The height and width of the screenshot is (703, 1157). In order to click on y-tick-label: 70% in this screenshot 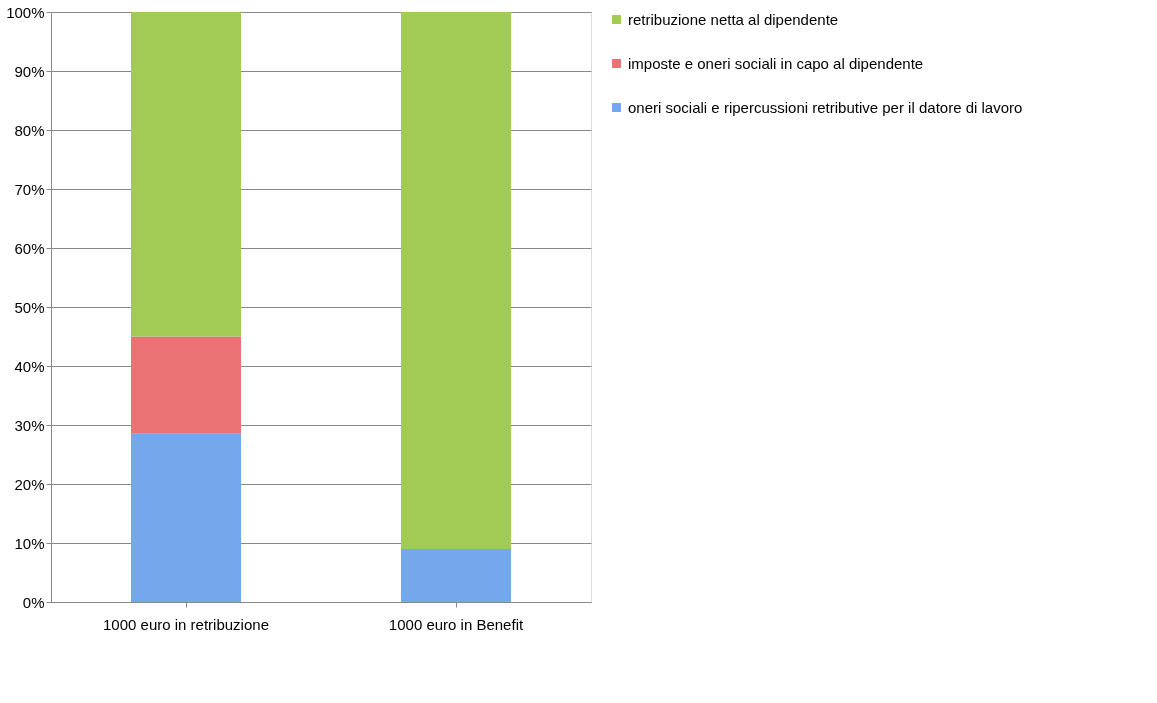, I will do `click(29, 189)`.